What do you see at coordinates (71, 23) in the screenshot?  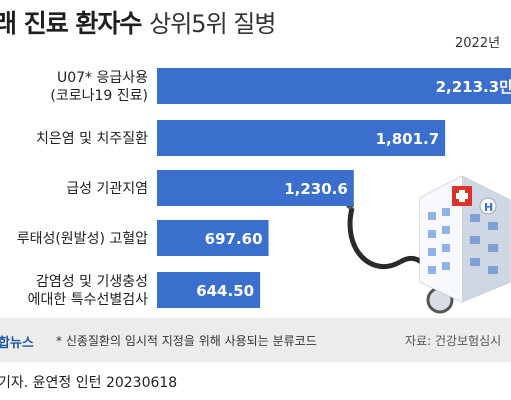 I see `title-main: 래 진료 환자수` at bounding box center [71, 23].